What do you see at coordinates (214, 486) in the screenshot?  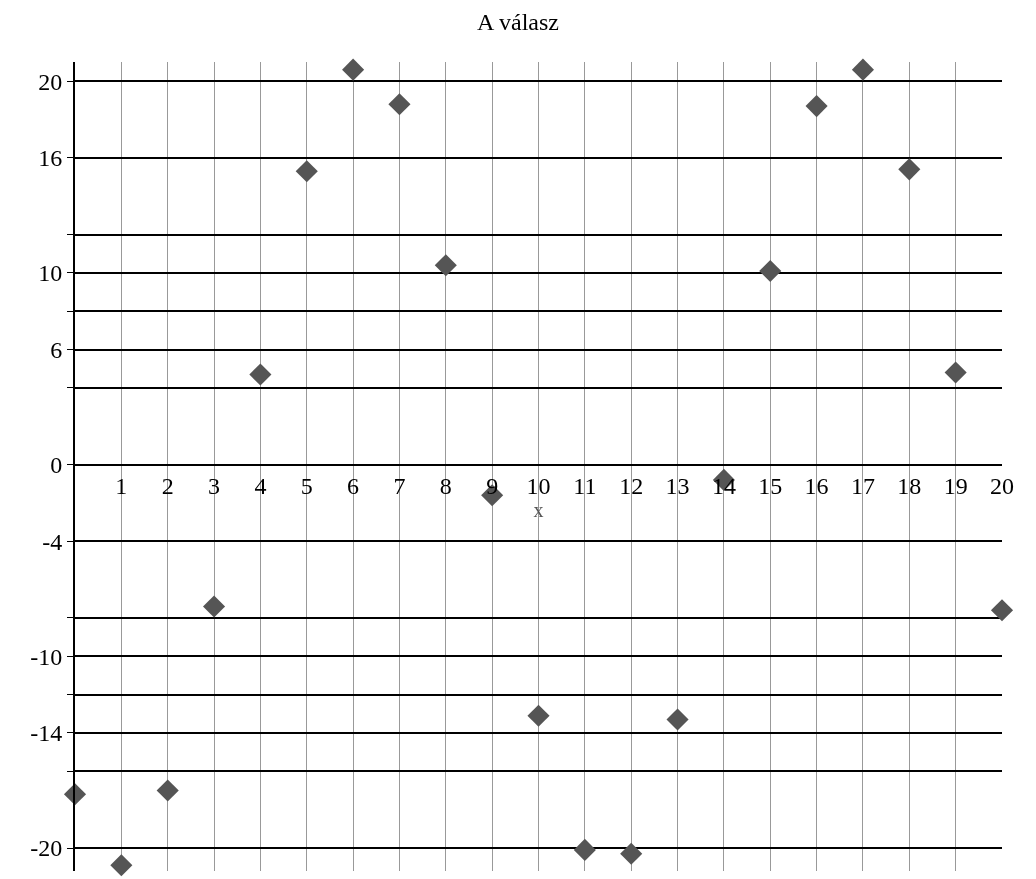 I see `x-tick-label: 3` at bounding box center [214, 486].